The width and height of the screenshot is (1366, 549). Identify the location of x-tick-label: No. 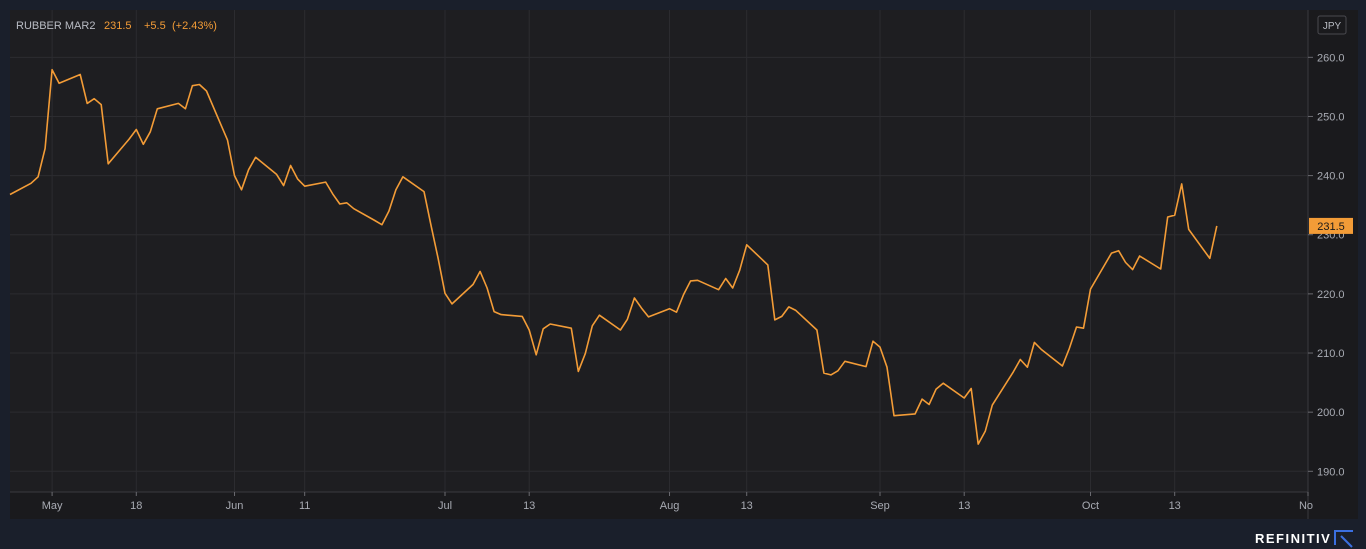
(1306, 506).